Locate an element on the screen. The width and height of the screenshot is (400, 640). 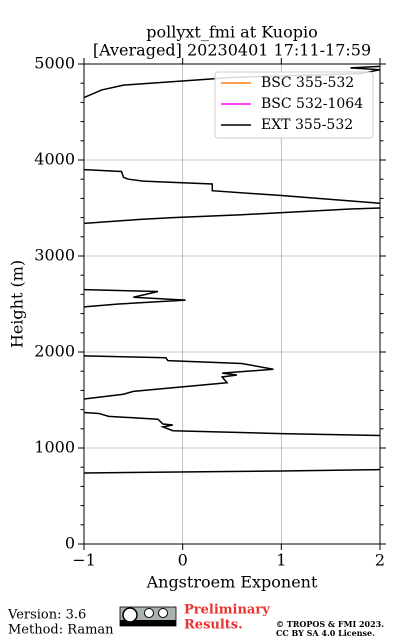
cc-logo is located at coordinates (148, 616).